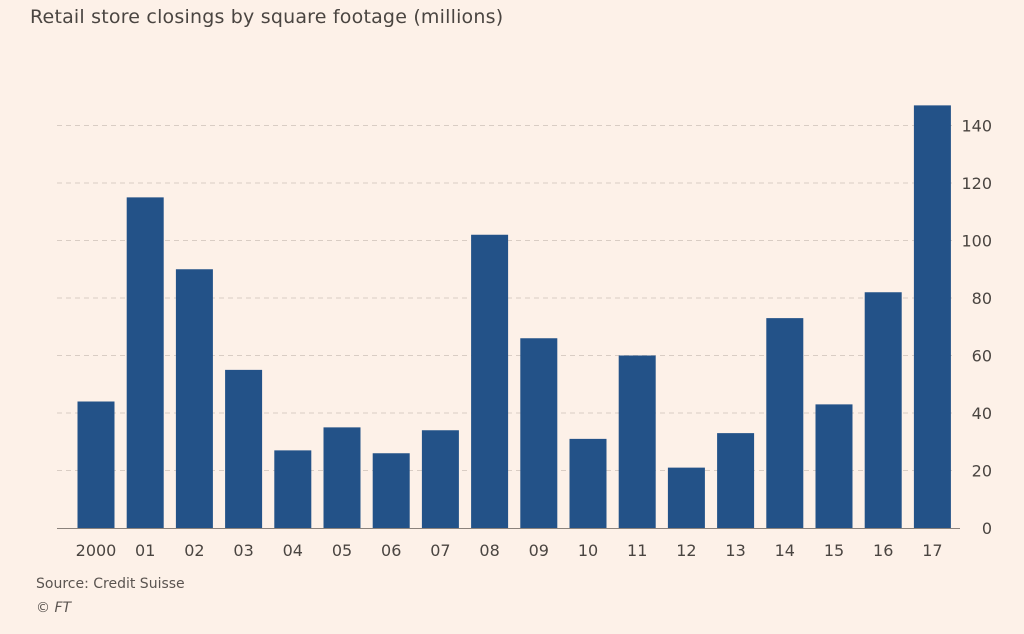  What do you see at coordinates (982, 356) in the screenshot?
I see `y-tick-label: 60` at bounding box center [982, 356].